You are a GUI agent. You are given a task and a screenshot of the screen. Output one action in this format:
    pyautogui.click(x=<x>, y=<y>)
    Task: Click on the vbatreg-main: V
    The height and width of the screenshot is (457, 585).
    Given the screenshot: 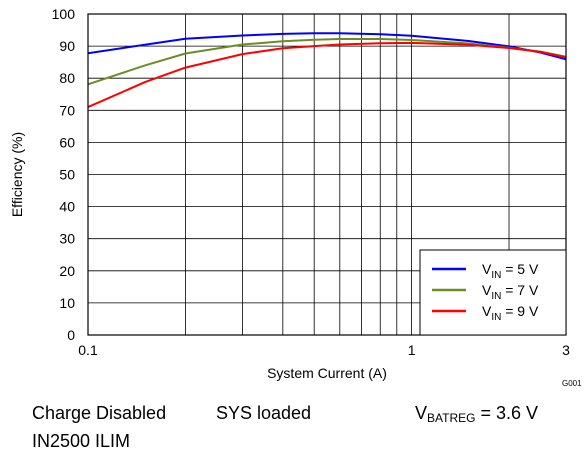 What is the action you would take?
    pyautogui.click(x=421, y=413)
    